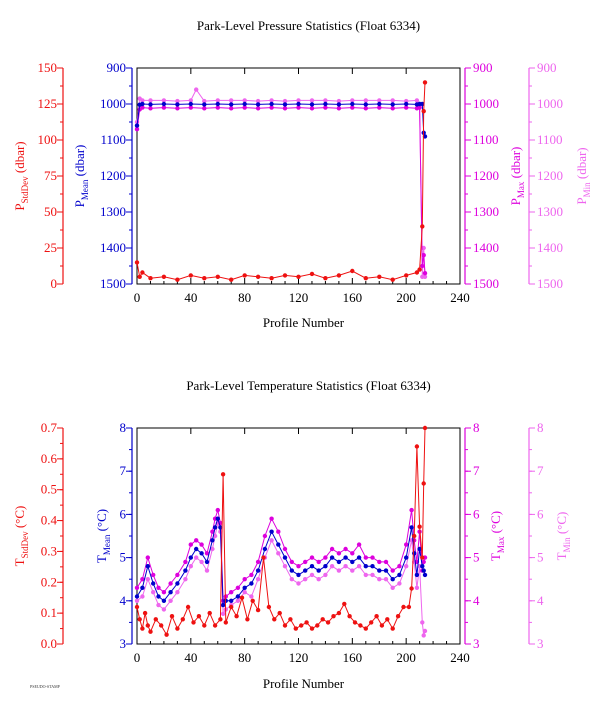 This screenshot has height=706, width=609. What do you see at coordinates (540, 513) in the screenshot?
I see `y-tick-label-min: 6` at bounding box center [540, 513].